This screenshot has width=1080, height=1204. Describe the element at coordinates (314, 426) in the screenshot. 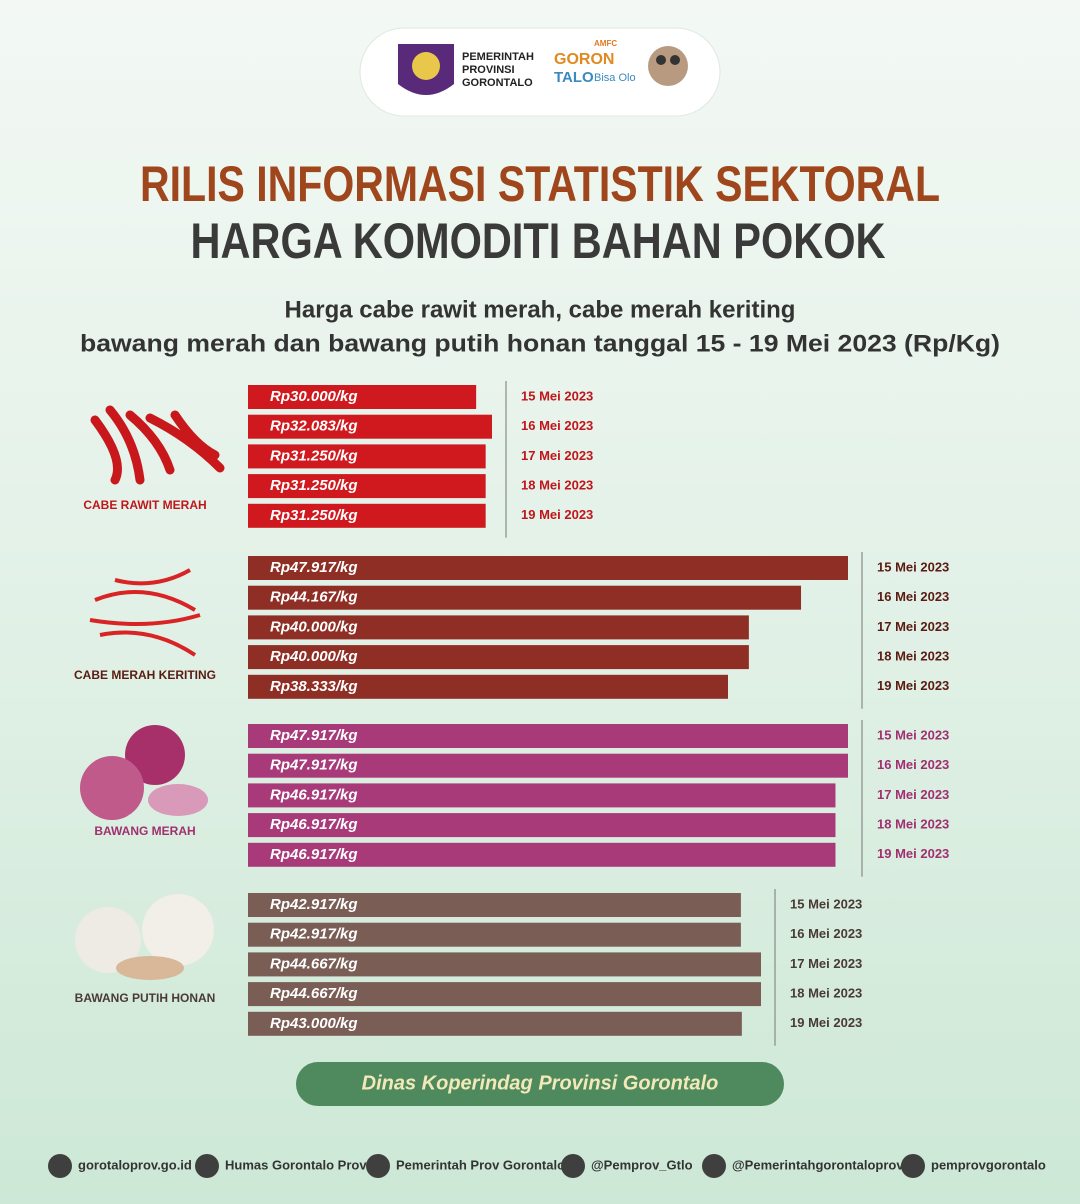

I see `value-label: Rp32.083/kg` at that location.